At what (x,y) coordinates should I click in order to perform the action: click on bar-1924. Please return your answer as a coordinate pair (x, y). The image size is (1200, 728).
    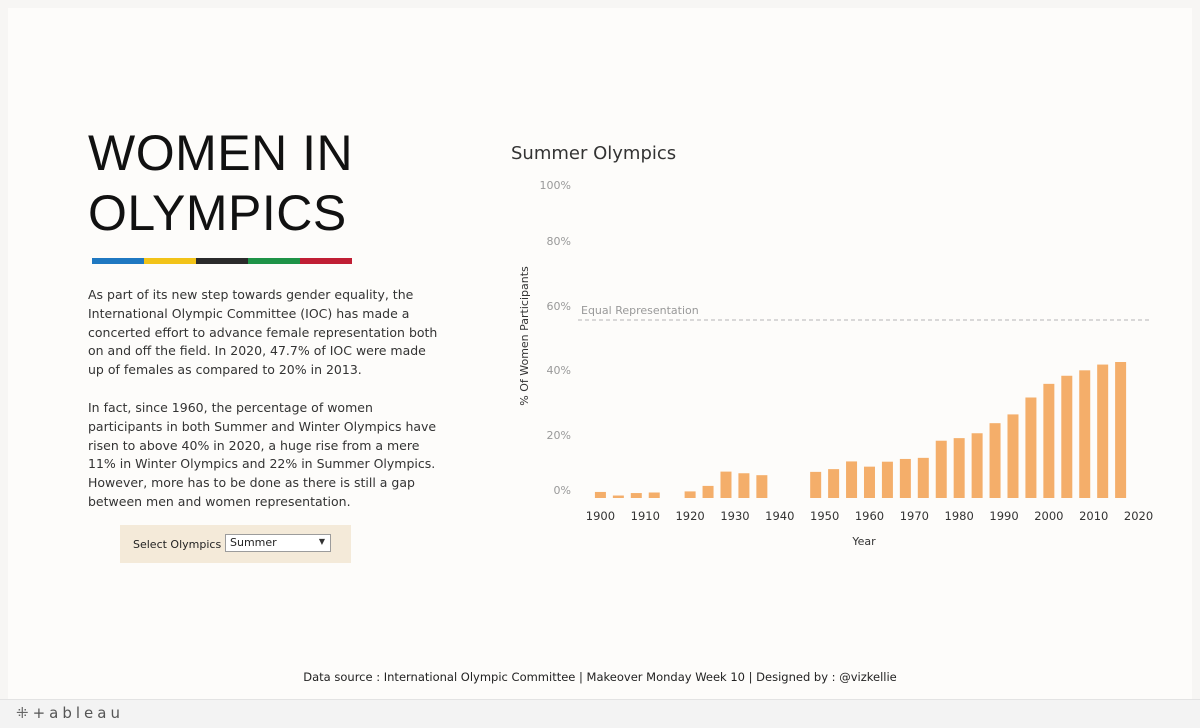
    Looking at the image, I should click on (708, 491).